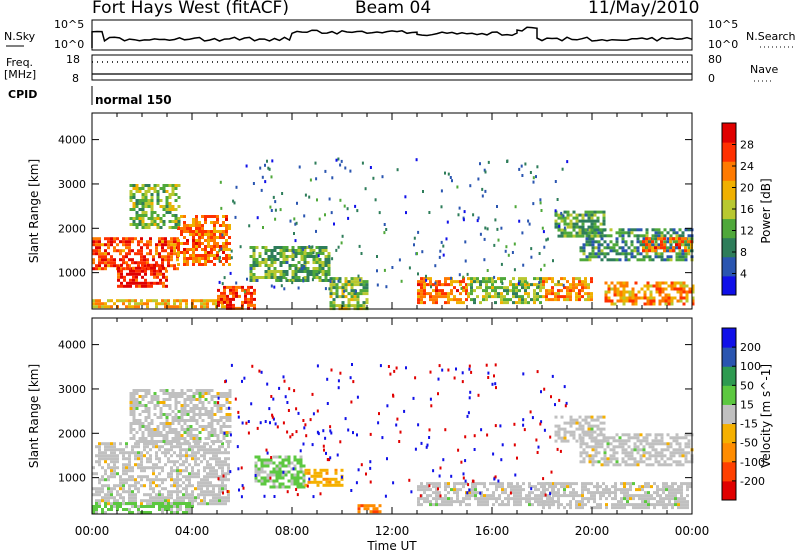  Describe the element at coordinates (747, 231) in the screenshot. I see `colorbar-tick-label: 12` at that location.